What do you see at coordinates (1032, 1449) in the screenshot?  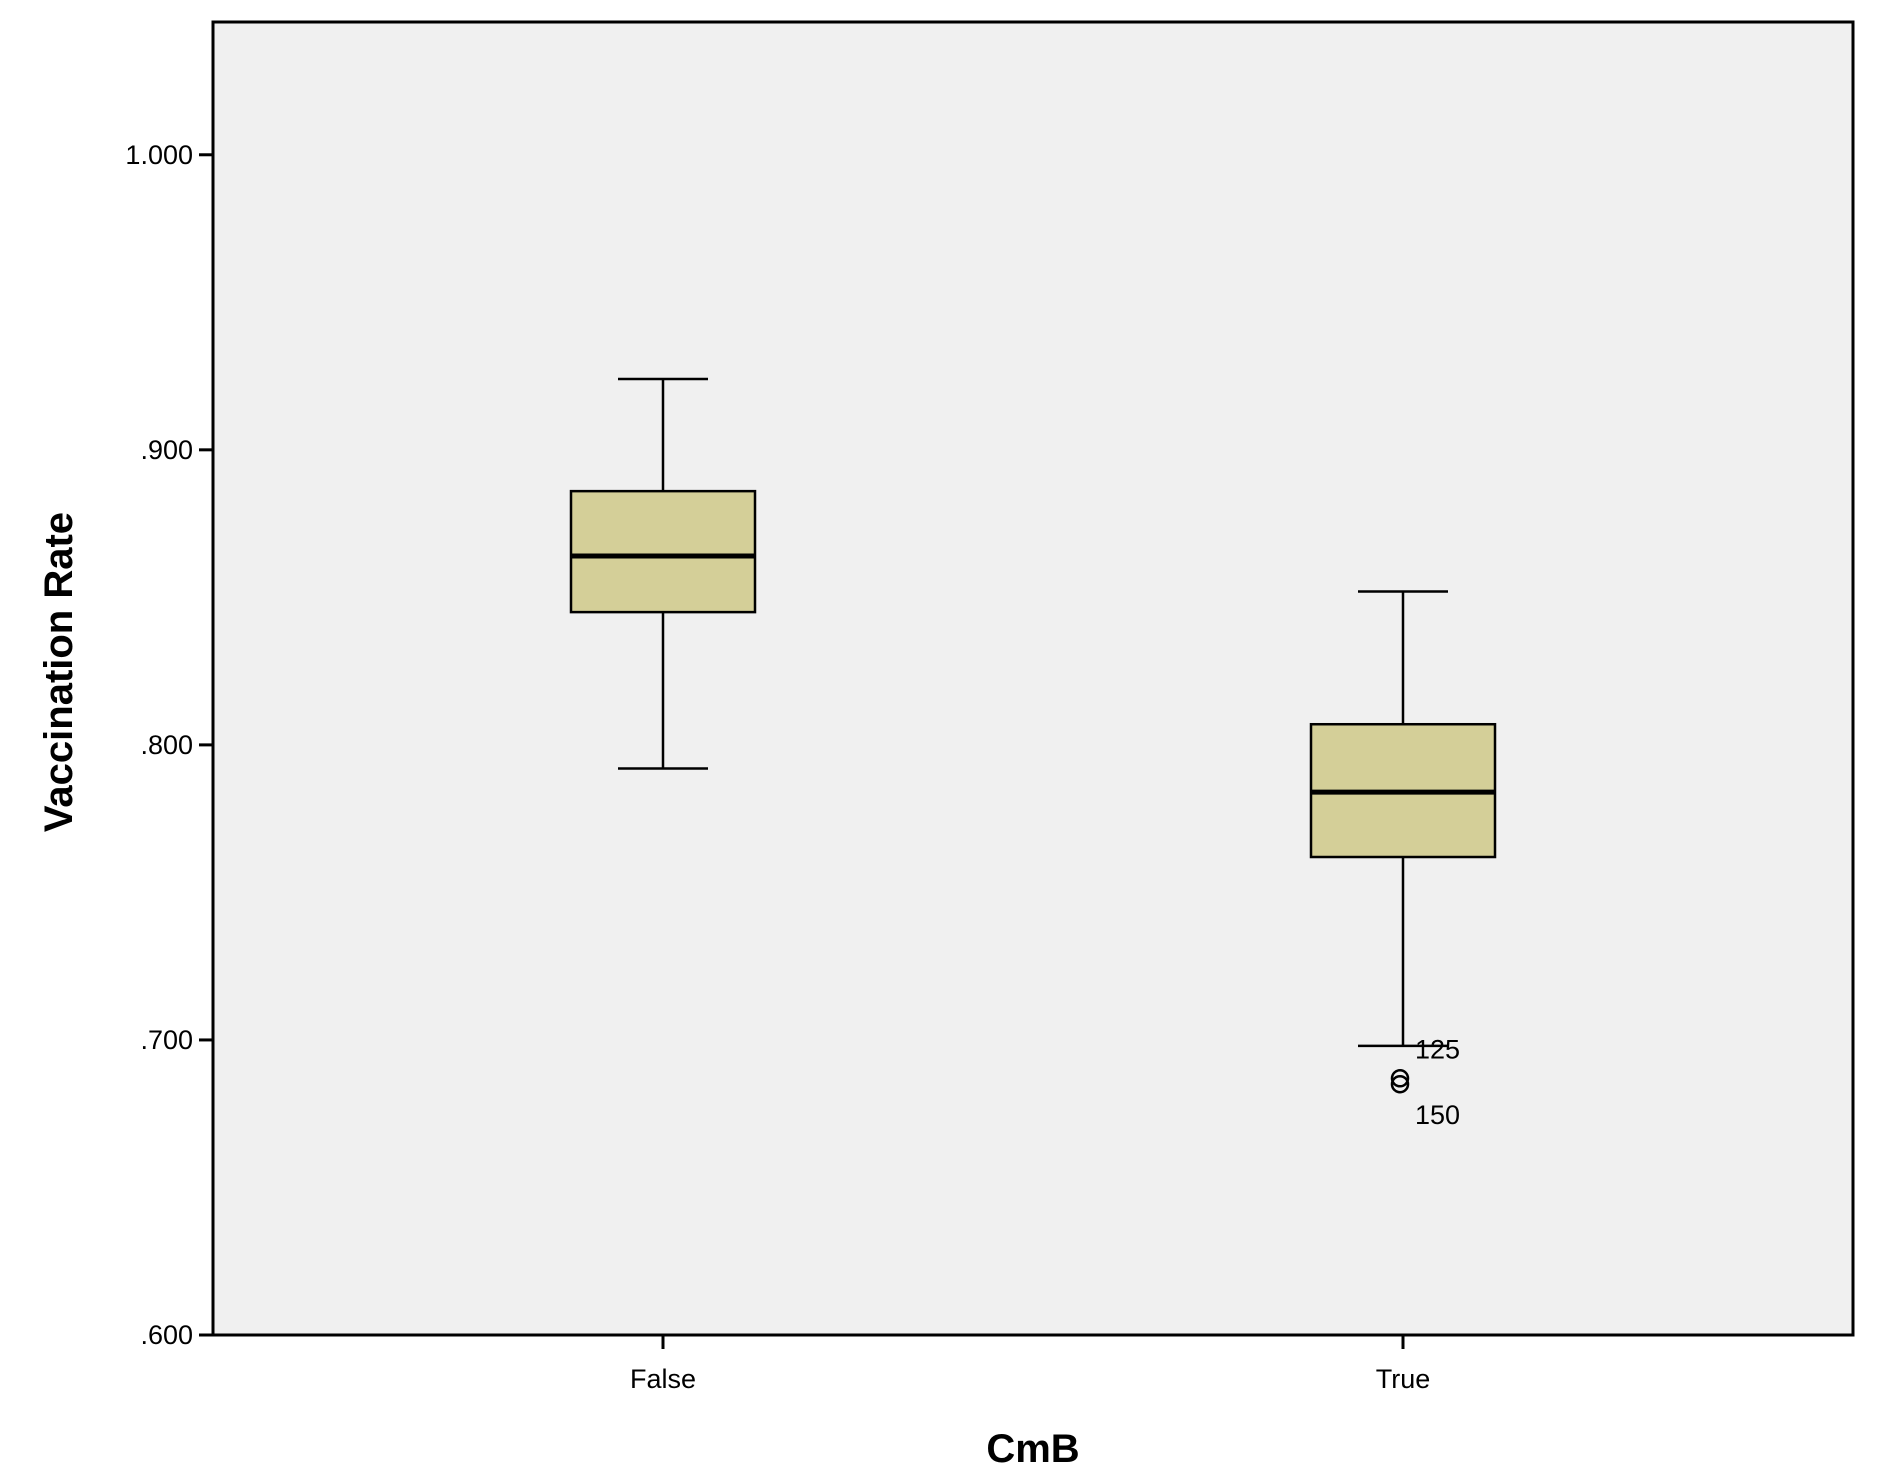 I see `x-axis-title: CmB` at bounding box center [1032, 1449].